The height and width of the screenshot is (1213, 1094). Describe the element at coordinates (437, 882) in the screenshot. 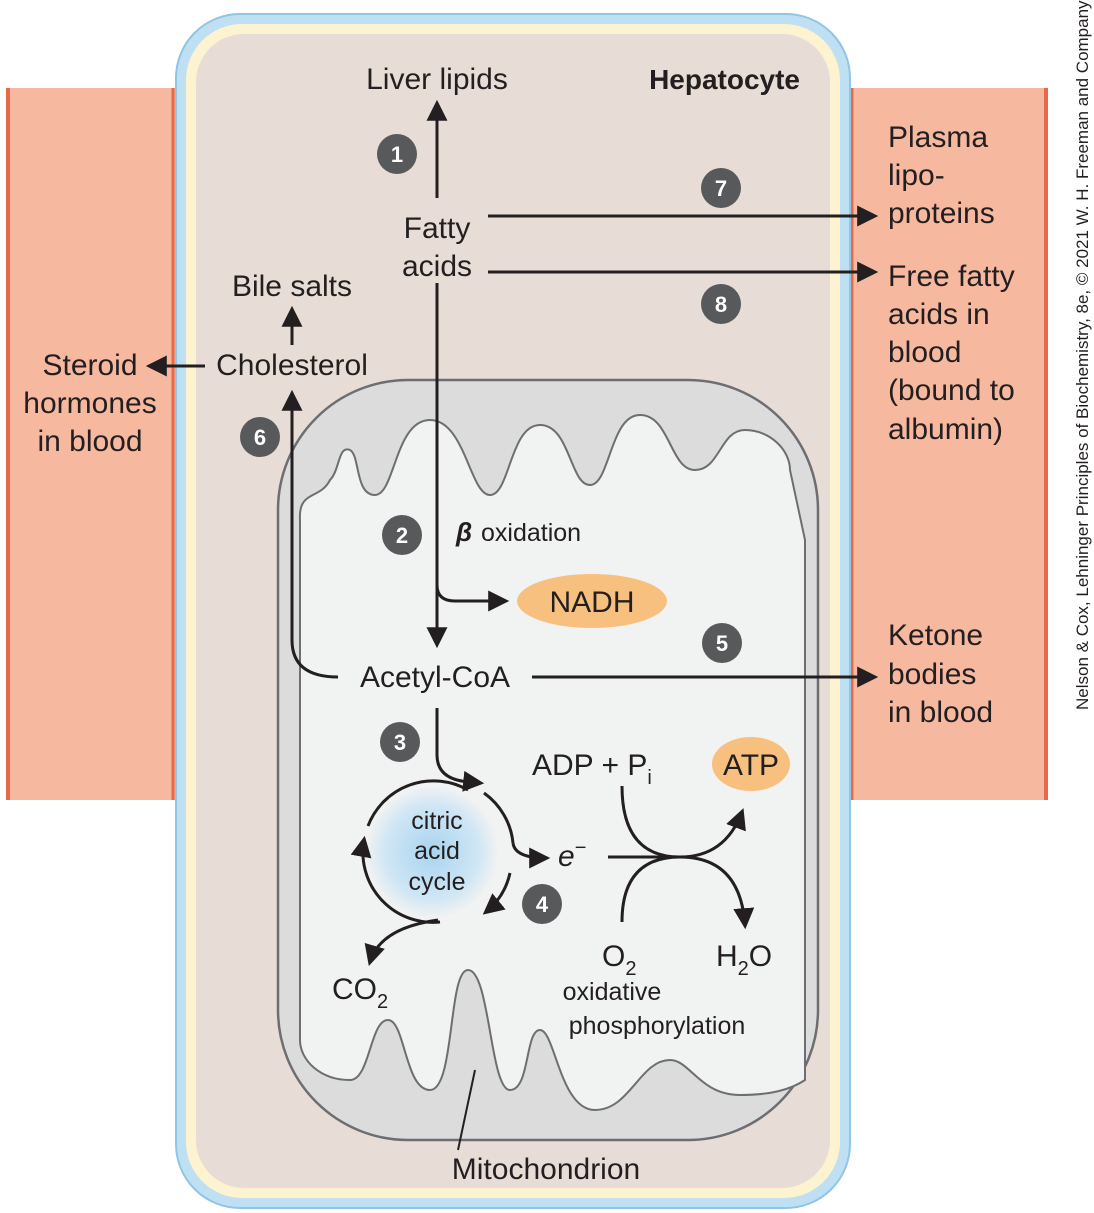

I see `tca-label-line3: cycle` at that location.